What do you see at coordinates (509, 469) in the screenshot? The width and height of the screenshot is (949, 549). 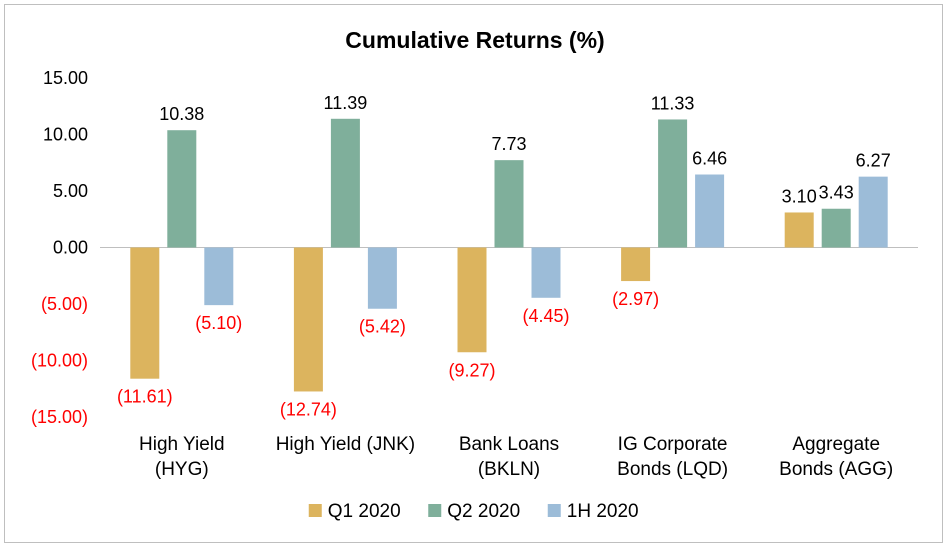 I see `category-label: (BKLN)` at bounding box center [509, 469].